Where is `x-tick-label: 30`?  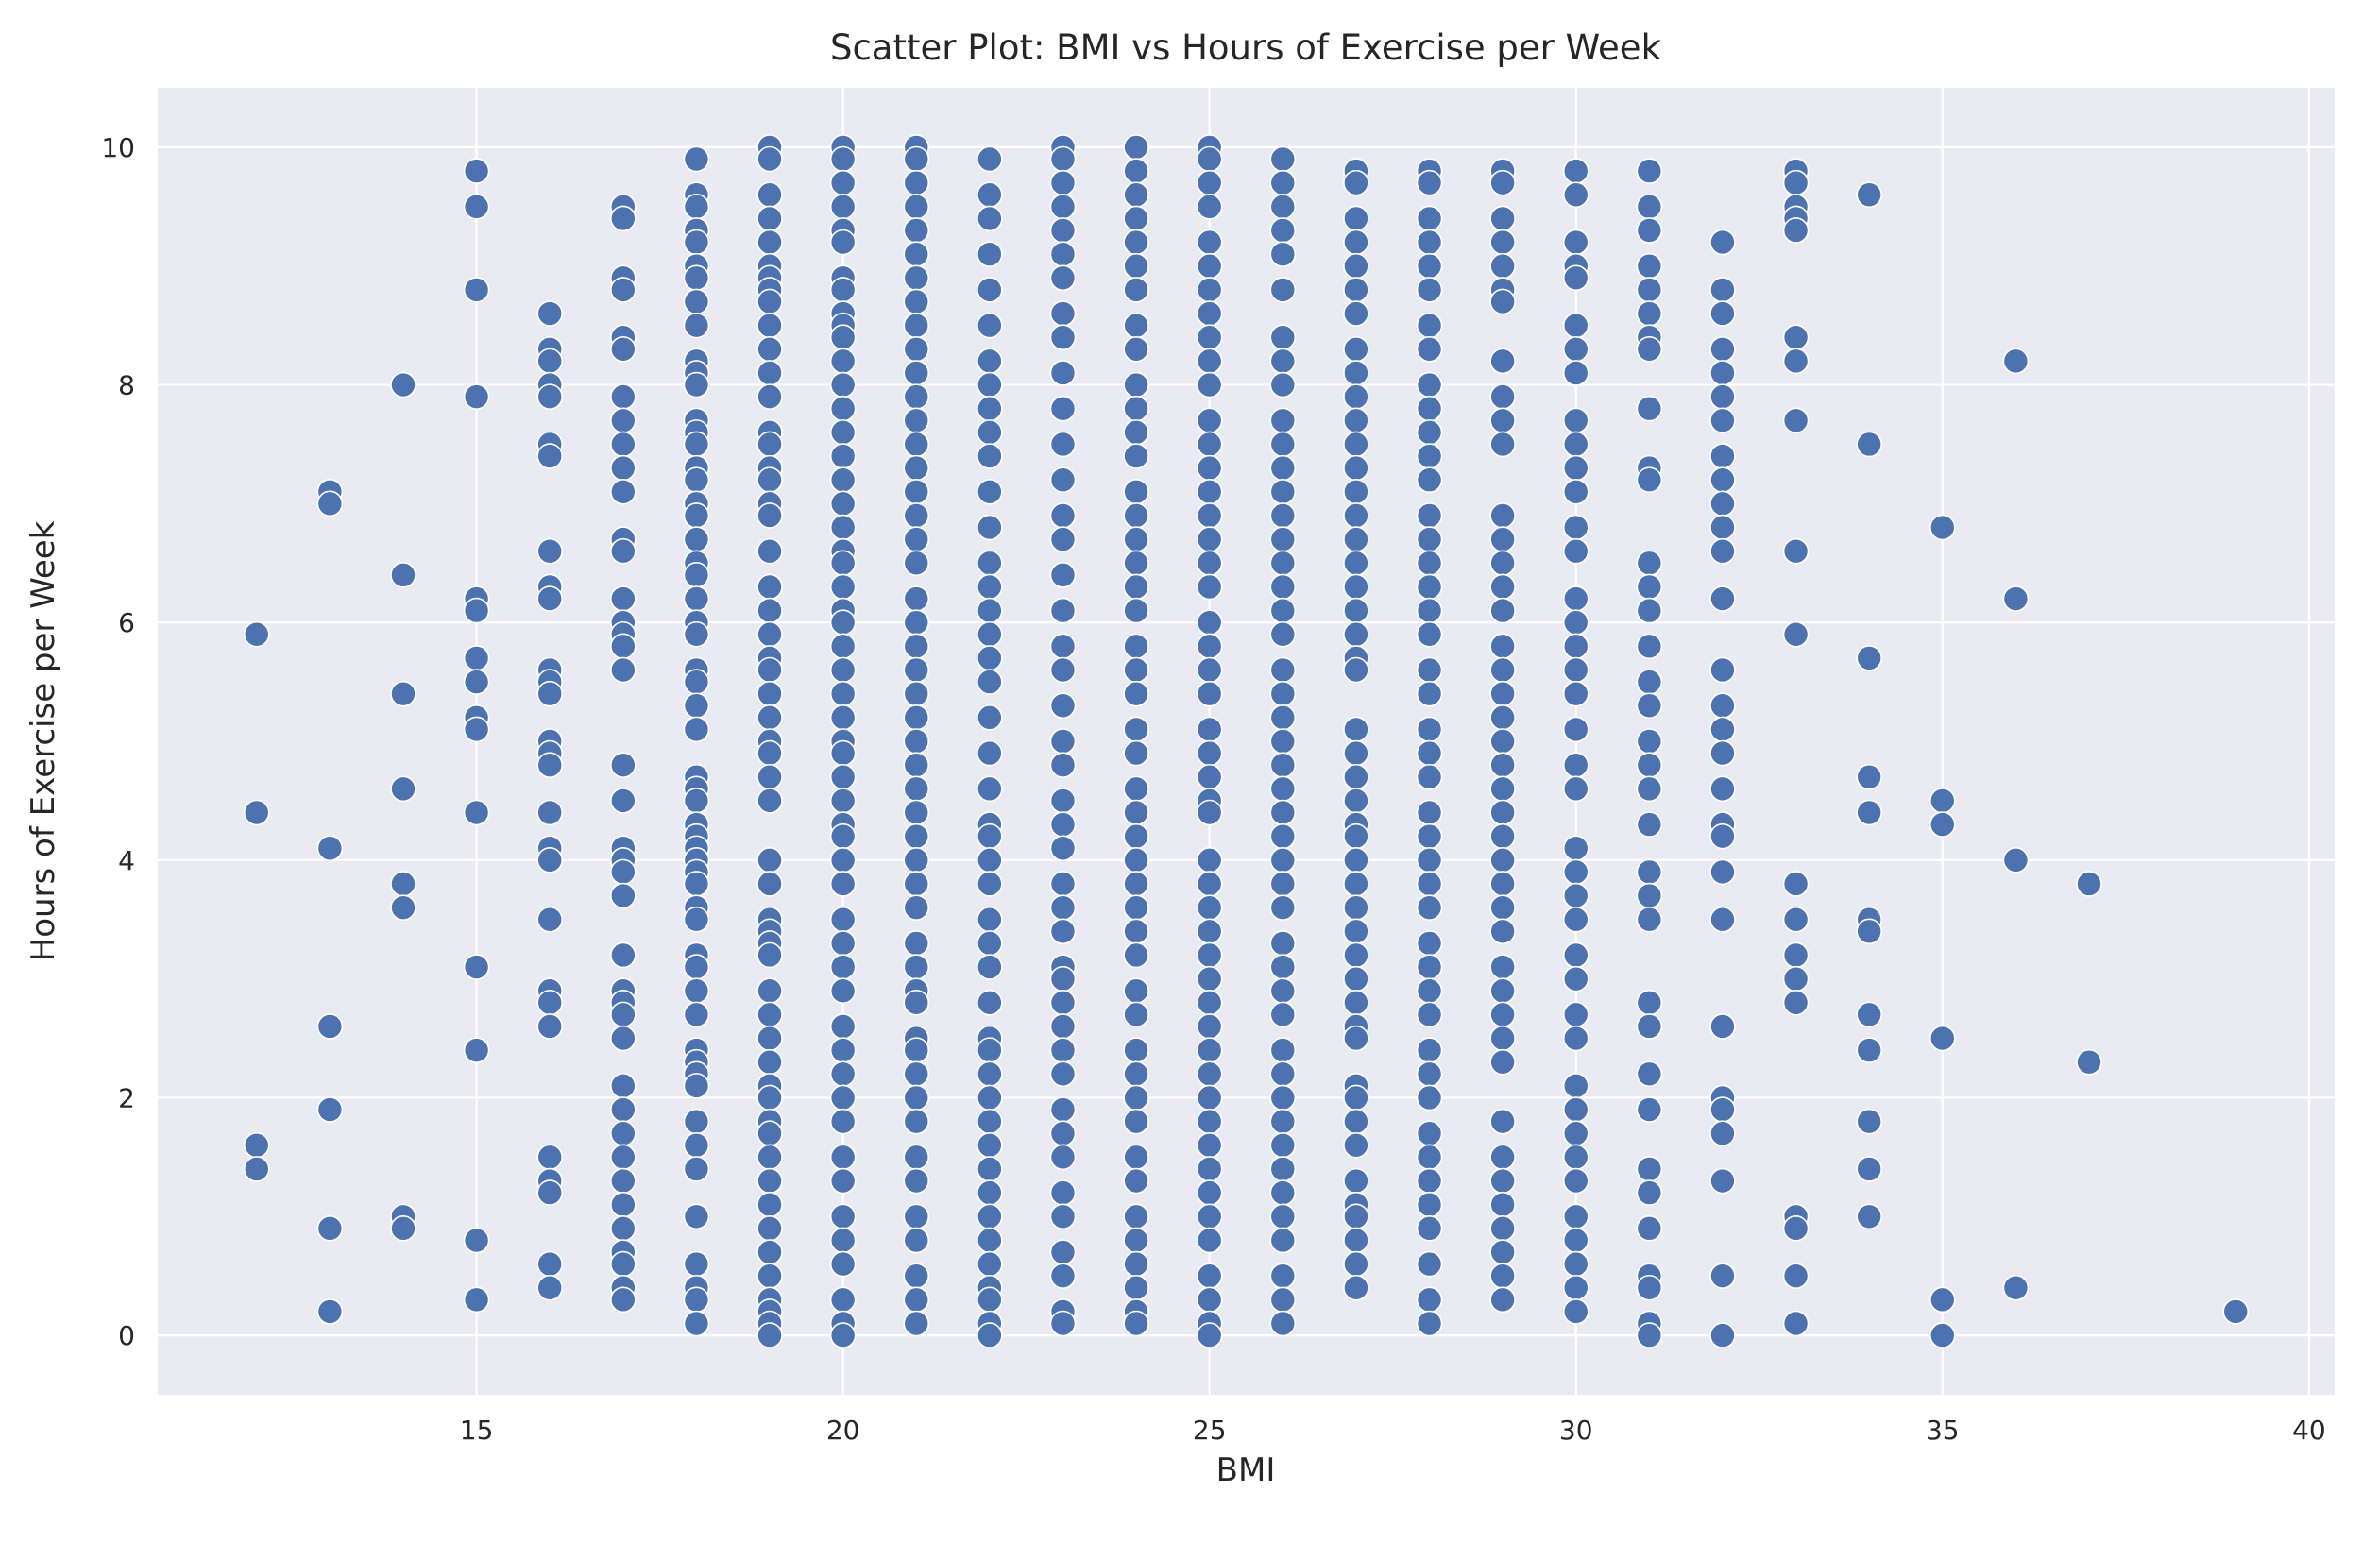 x-tick-label: 30 is located at coordinates (1576, 1430).